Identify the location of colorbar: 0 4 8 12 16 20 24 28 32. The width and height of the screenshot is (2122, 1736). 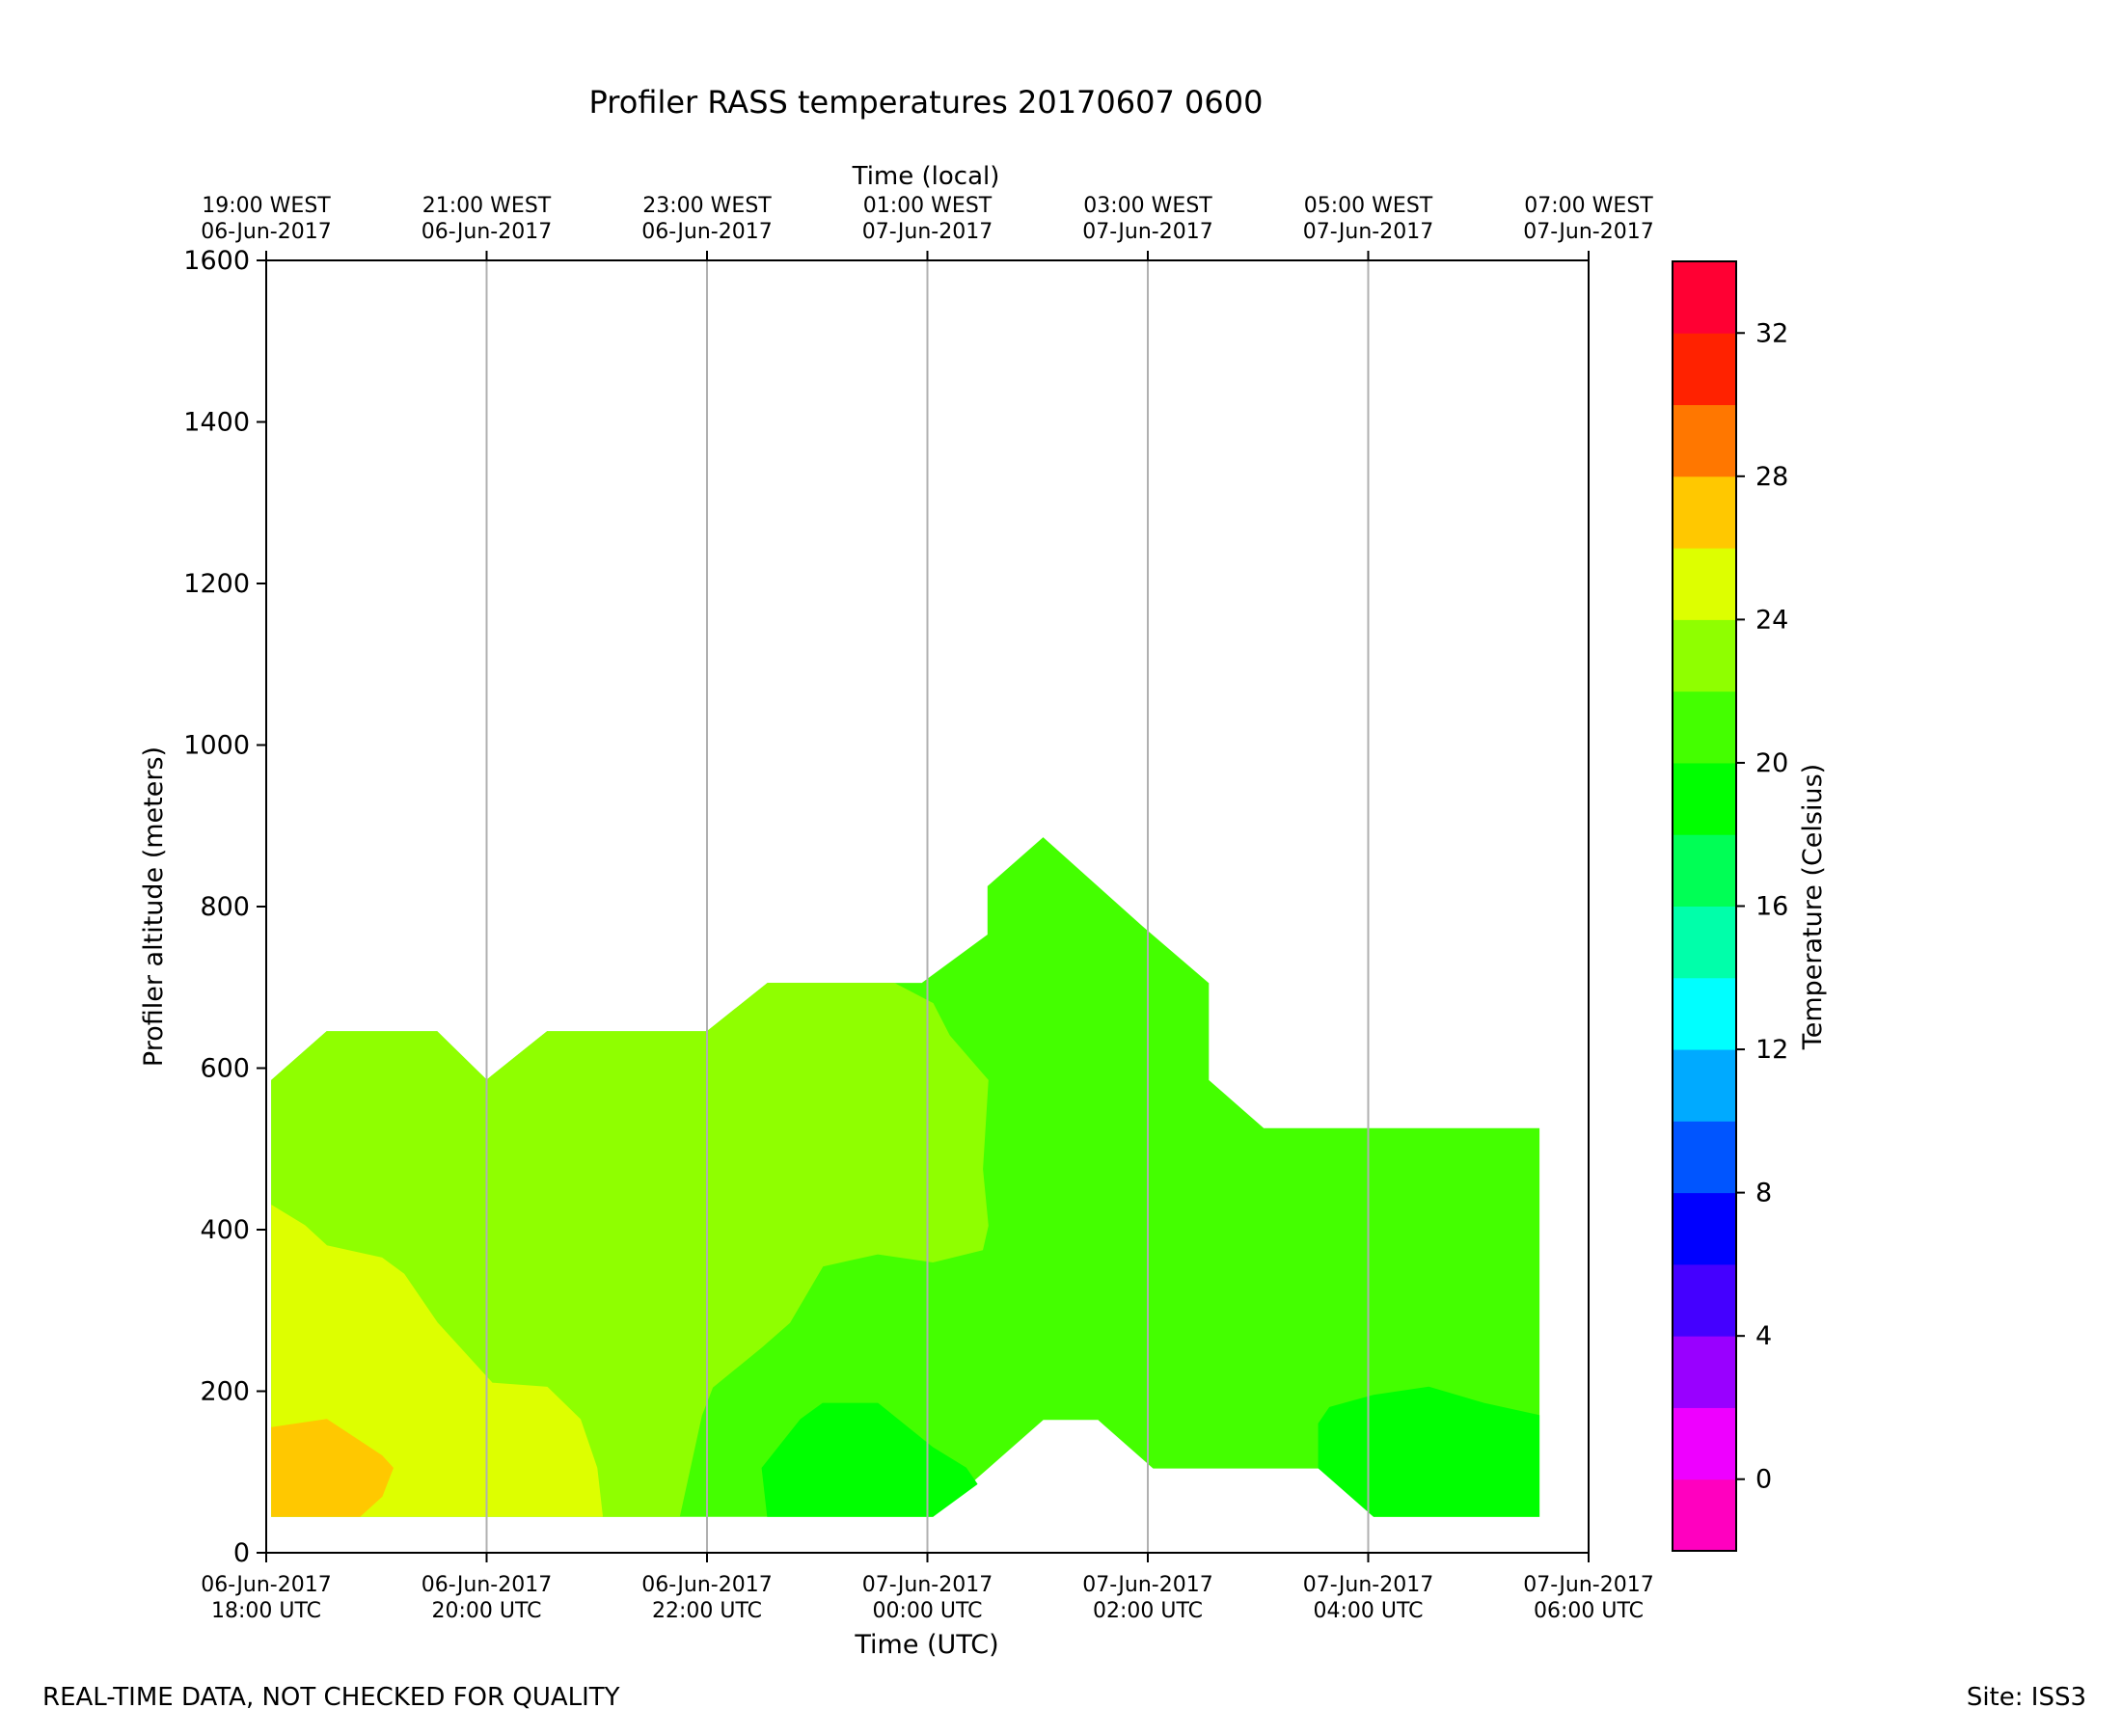
(1730, 906).